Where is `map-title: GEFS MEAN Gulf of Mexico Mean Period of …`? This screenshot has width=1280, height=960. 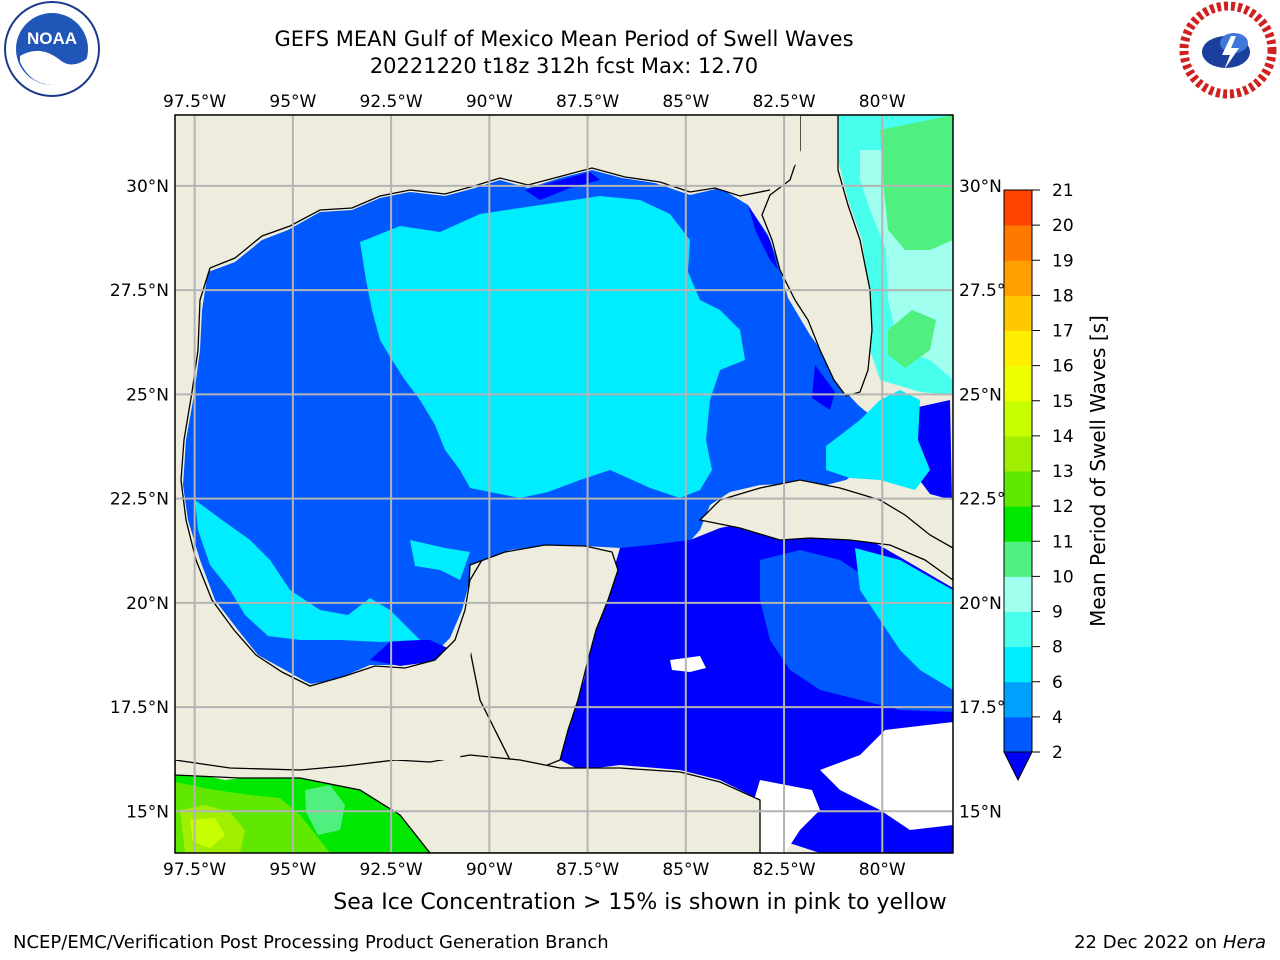 map-title: GEFS MEAN Gulf of Mexico Mean Period of … is located at coordinates (564, 39).